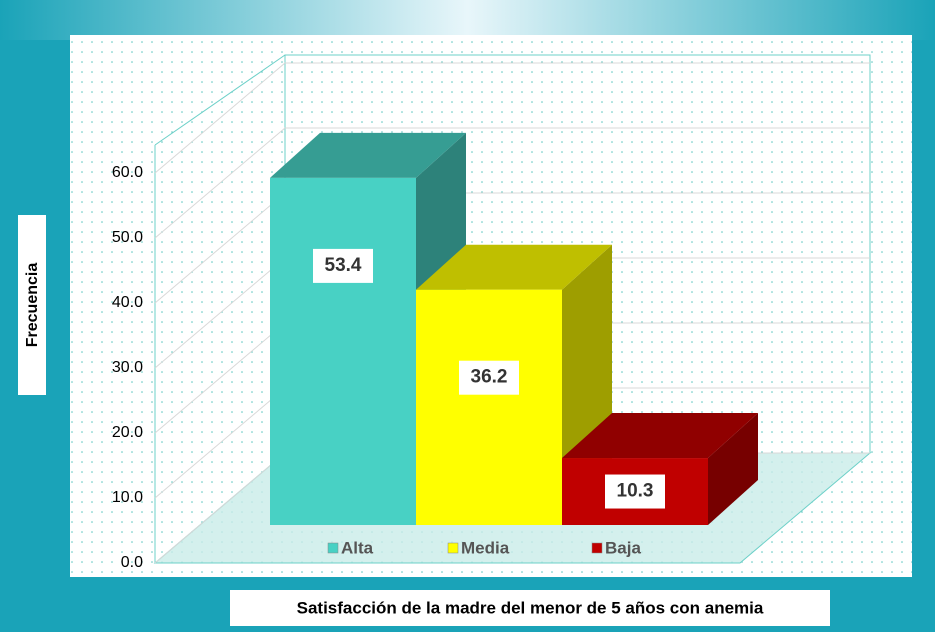  I want to click on y-axis-label: Frecuencia, so click(32, 305).